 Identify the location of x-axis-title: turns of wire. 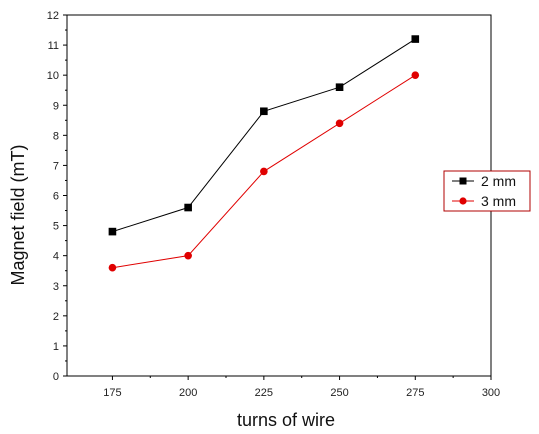
(286, 420).